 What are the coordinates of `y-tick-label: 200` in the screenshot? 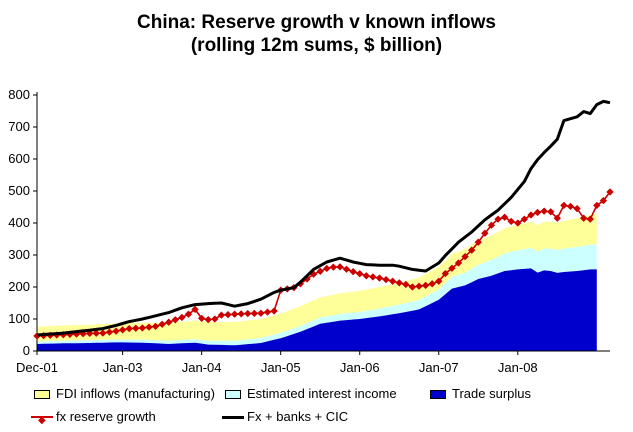 It's located at (19, 286).